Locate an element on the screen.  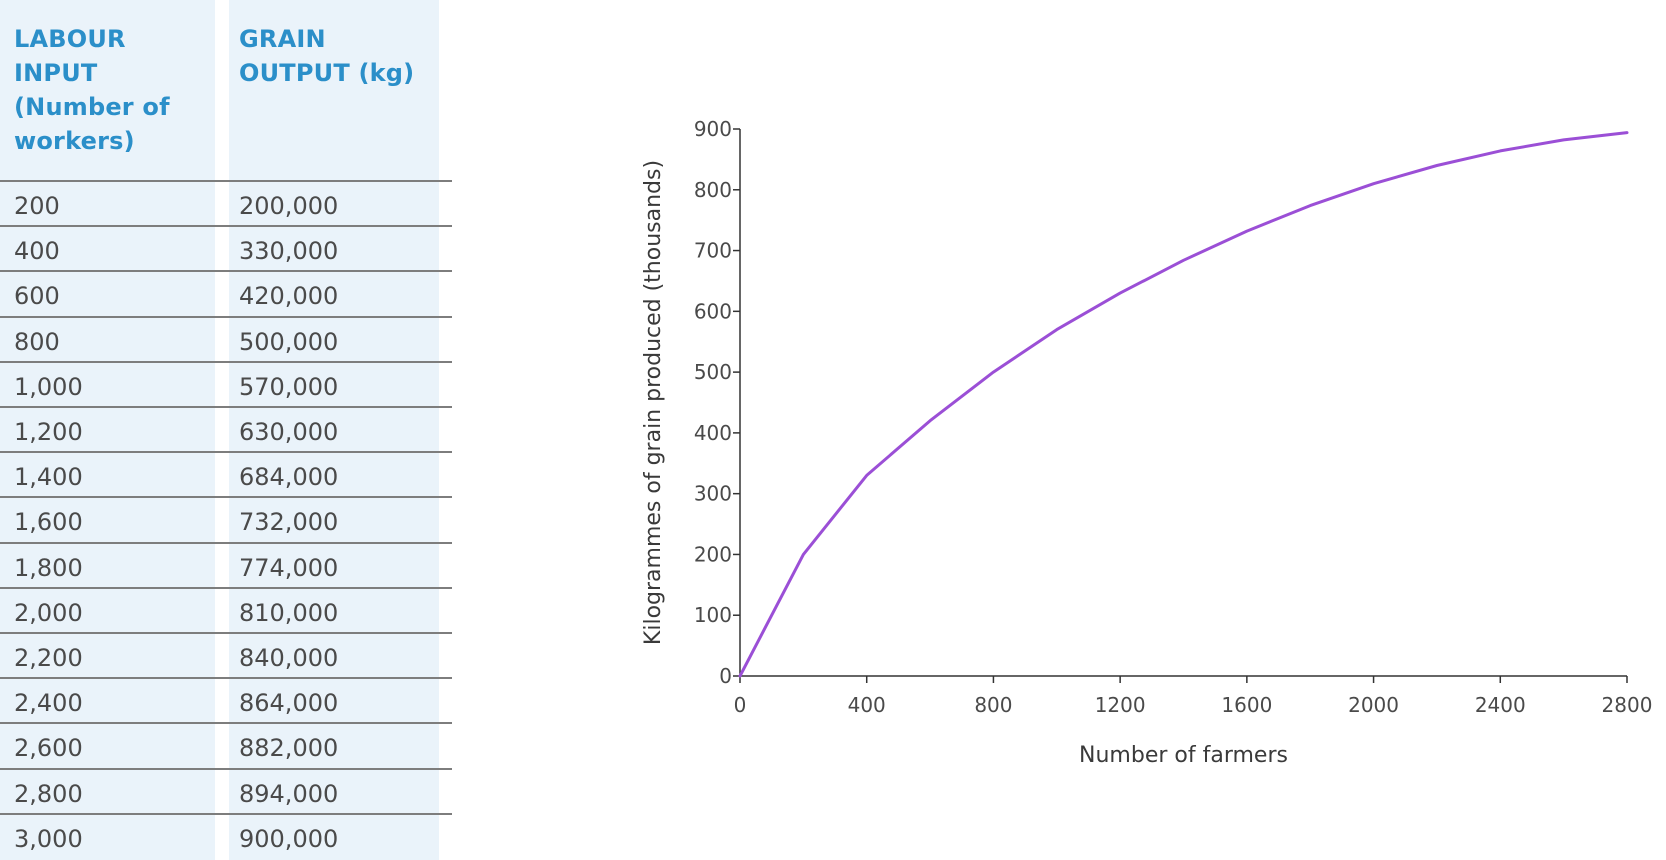
grain-output-cell: 420,000 is located at coordinates (289, 296).